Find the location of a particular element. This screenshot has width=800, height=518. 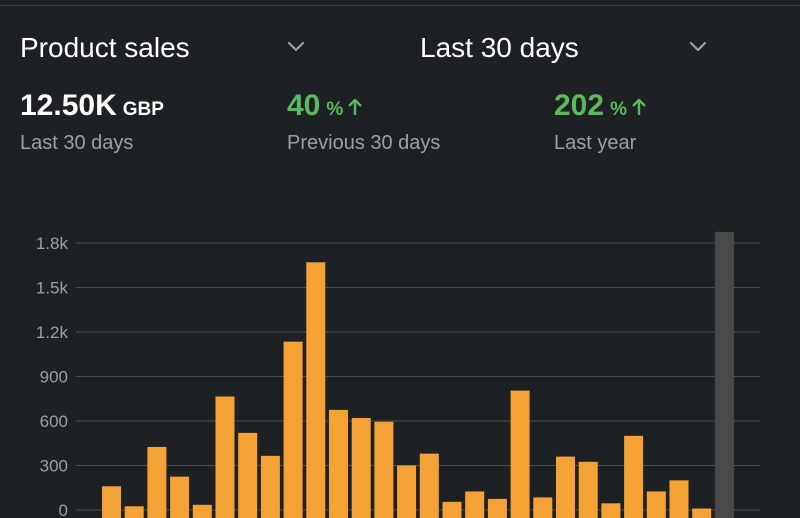

stat-vs-last-year: 202% Last year is located at coordinates (600, 121).